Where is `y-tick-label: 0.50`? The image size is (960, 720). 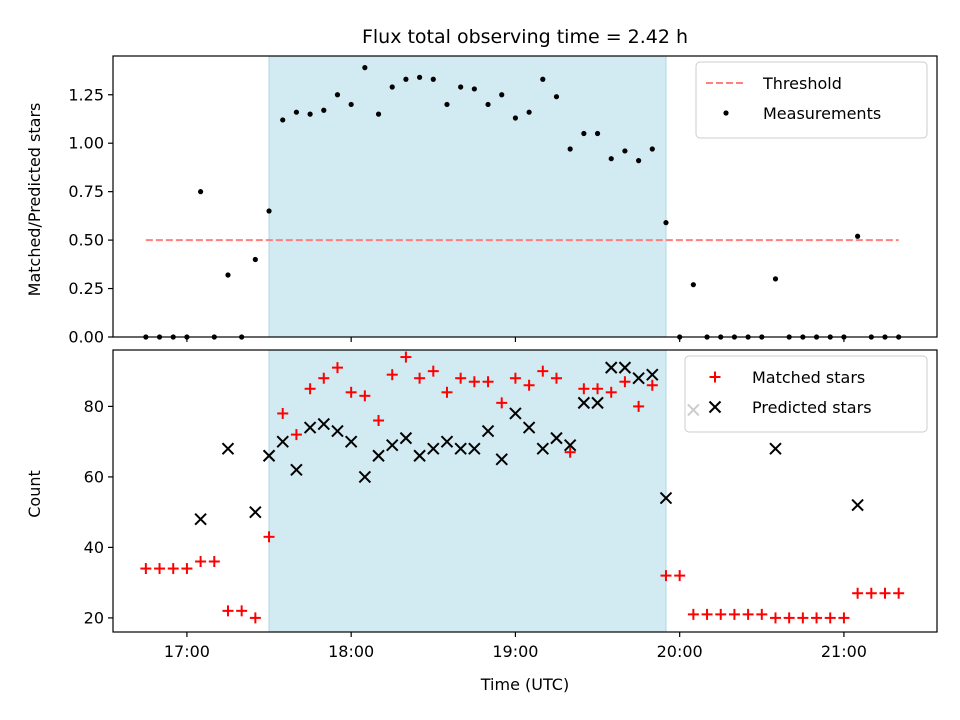
y-tick-label: 0.50 is located at coordinates (86, 240).